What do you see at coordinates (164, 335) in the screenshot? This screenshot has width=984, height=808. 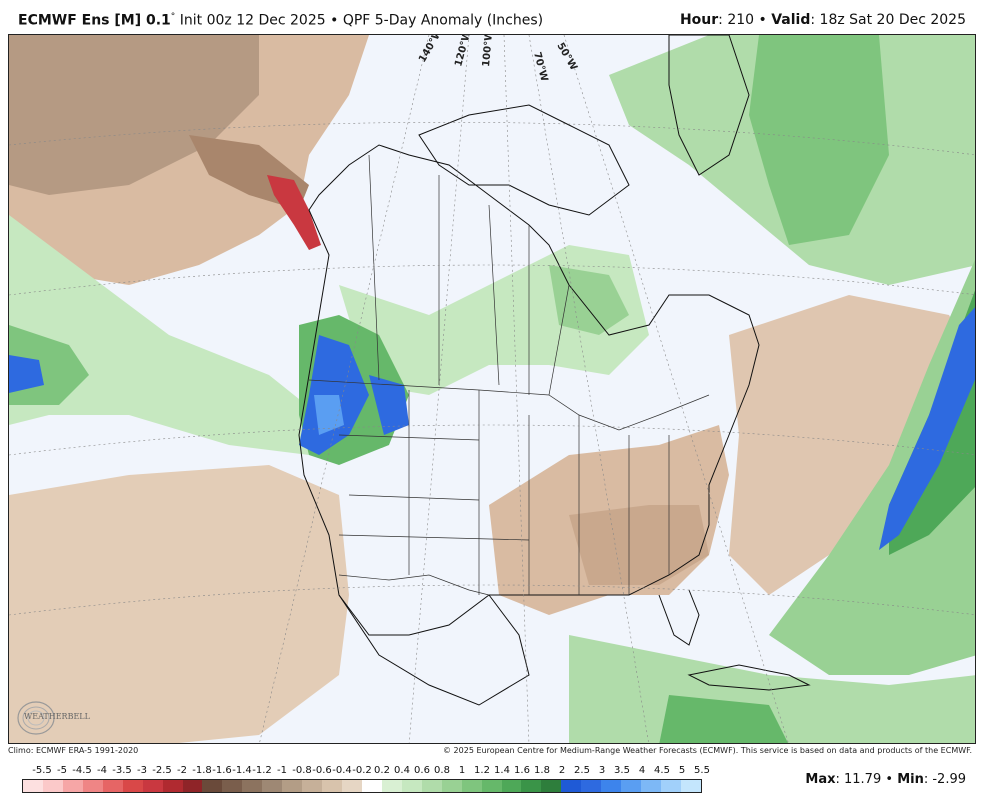 I see `wet-pacific-band` at bounding box center [164, 335].